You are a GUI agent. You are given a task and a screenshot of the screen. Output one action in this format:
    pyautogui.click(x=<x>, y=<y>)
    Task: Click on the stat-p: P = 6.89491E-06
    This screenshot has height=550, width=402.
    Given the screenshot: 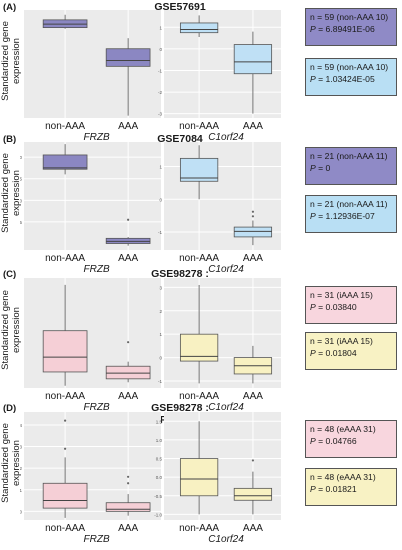 What is the action you would take?
    pyautogui.click(x=351, y=29)
    